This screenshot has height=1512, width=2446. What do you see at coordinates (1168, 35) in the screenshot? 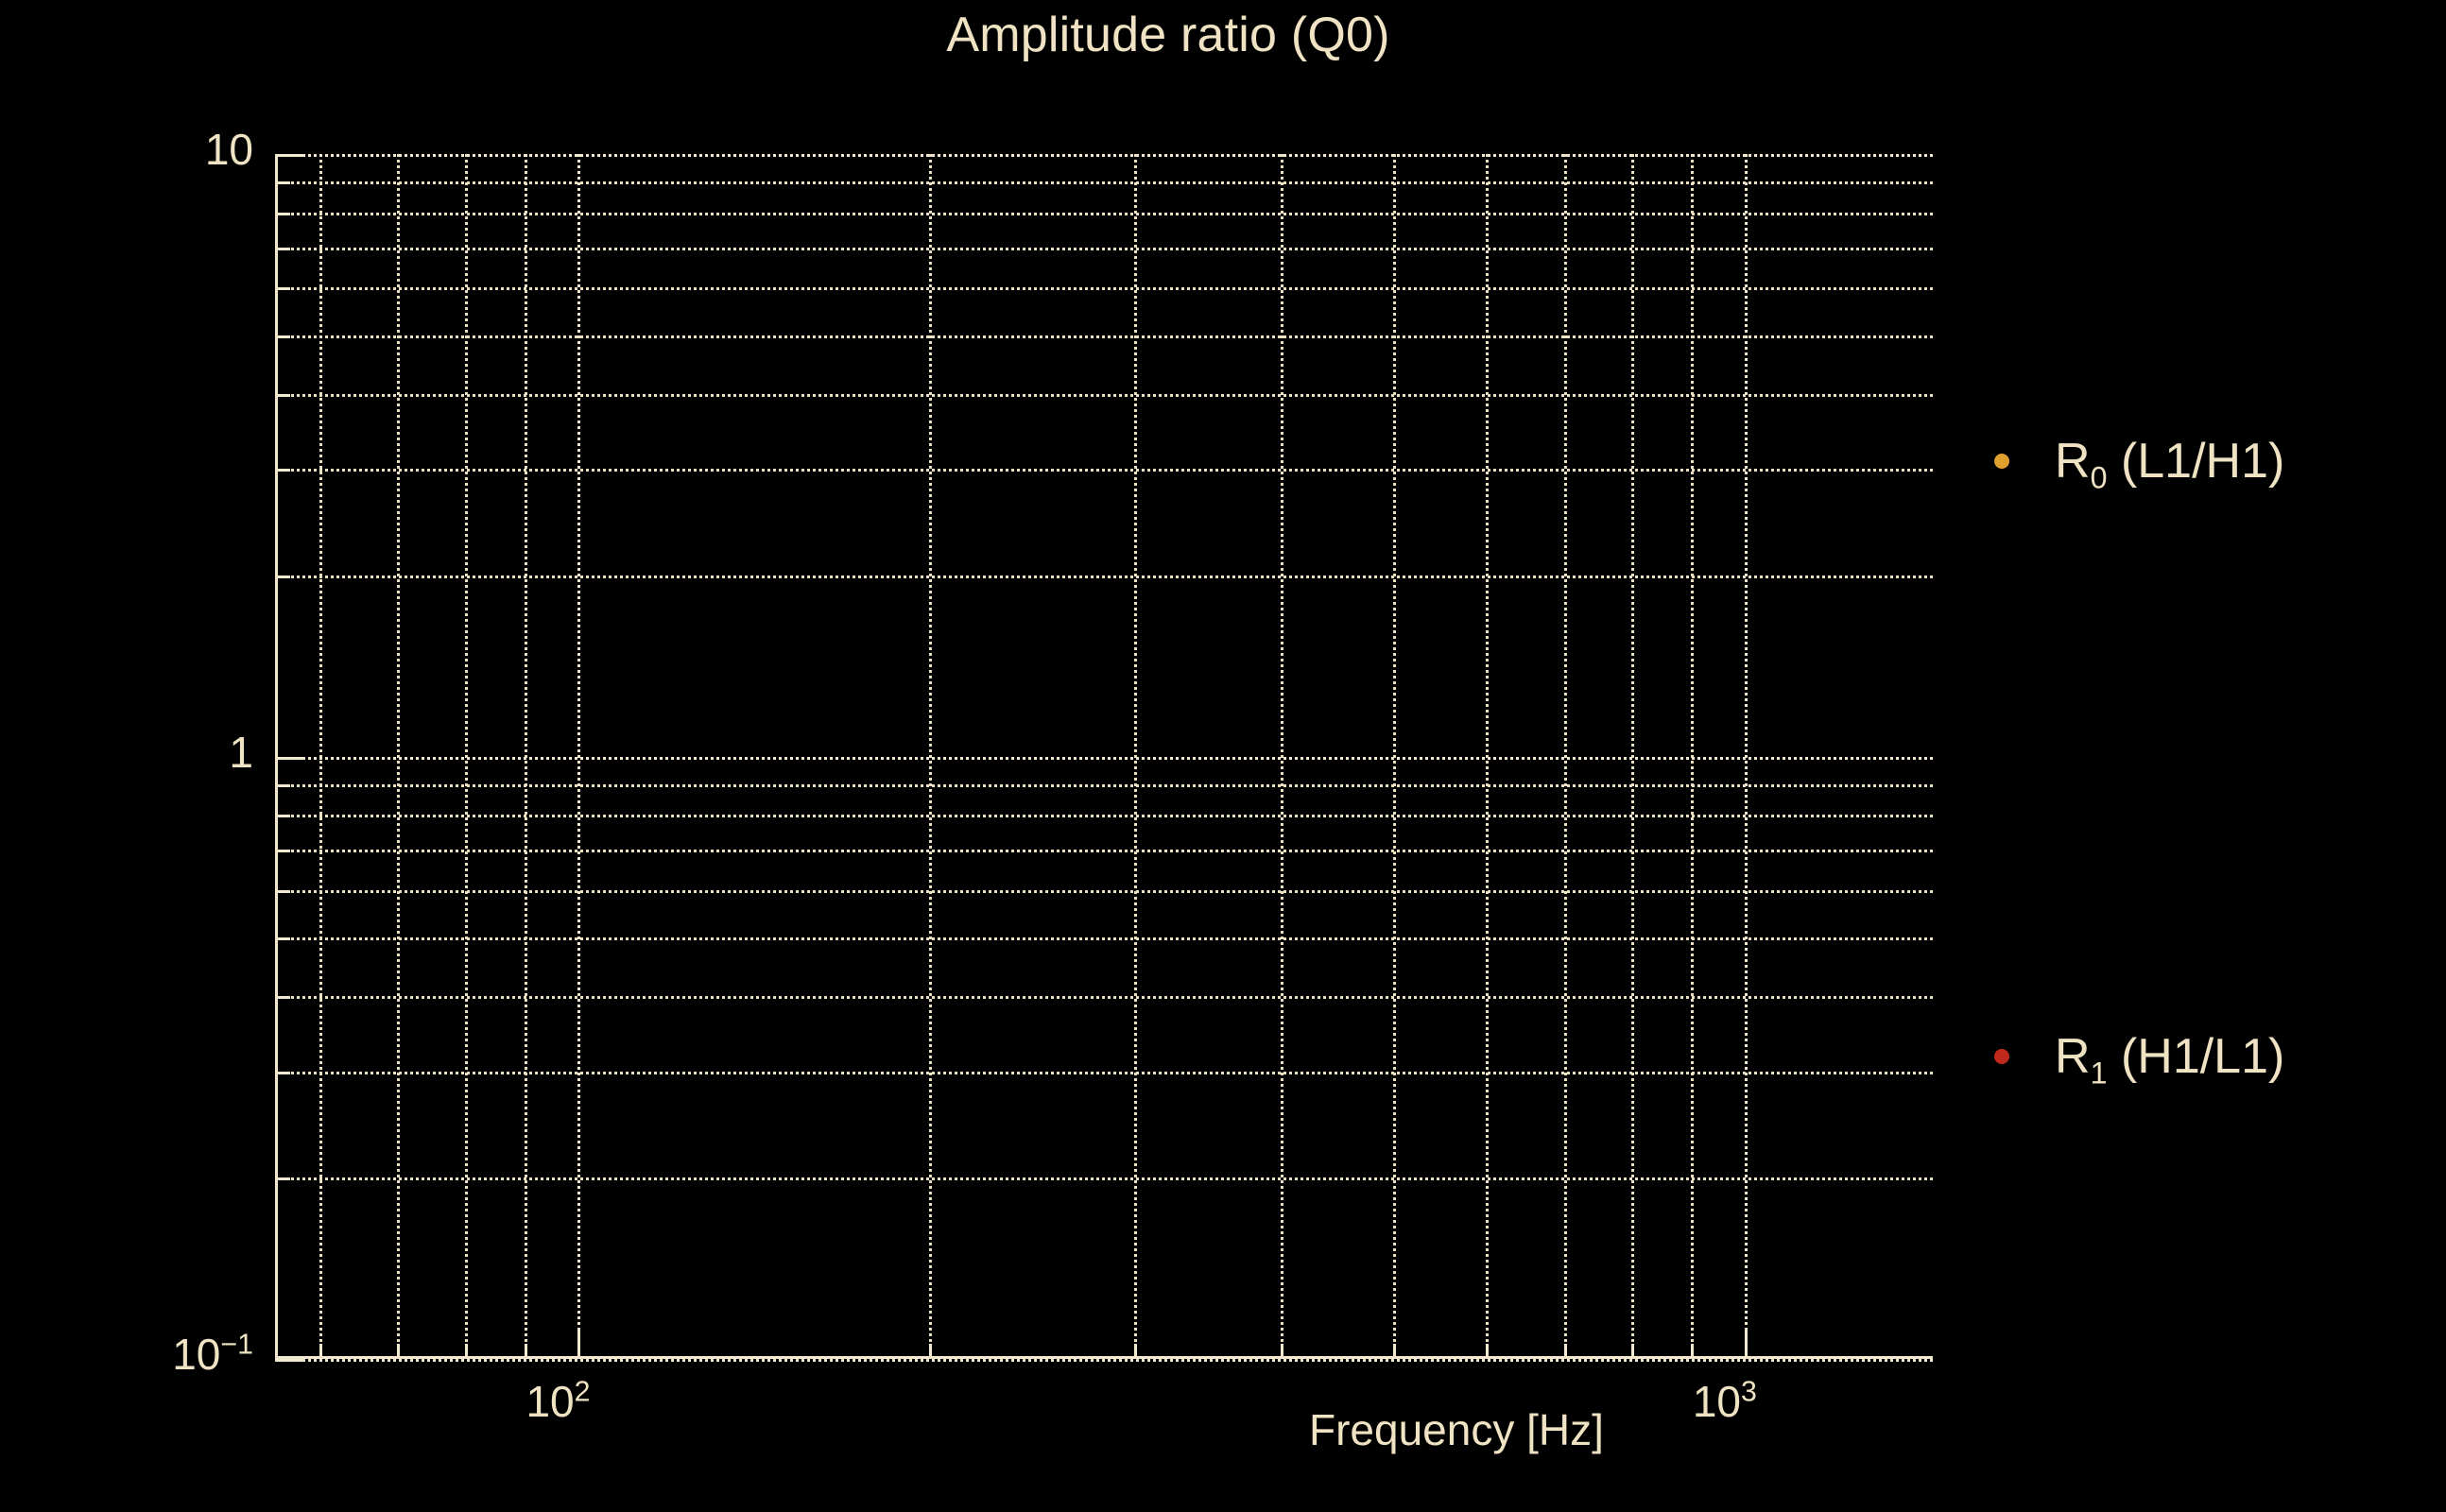
I see `chart-title: Amplitude ratio (Q0)` at bounding box center [1168, 35].